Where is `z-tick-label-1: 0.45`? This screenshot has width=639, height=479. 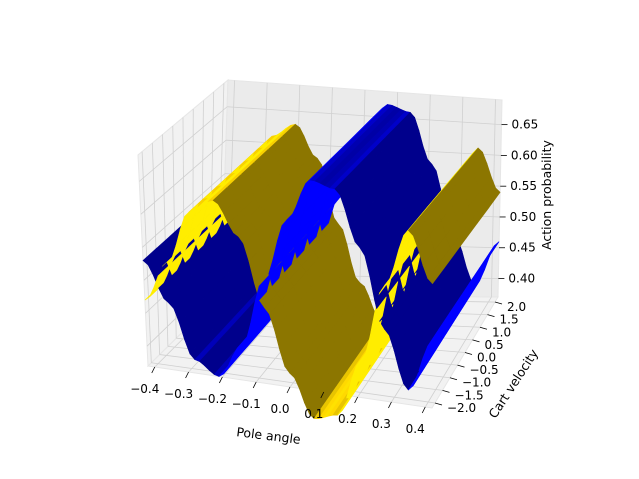
z-tick-label-1: 0.45 is located at coordinates (522, 248).